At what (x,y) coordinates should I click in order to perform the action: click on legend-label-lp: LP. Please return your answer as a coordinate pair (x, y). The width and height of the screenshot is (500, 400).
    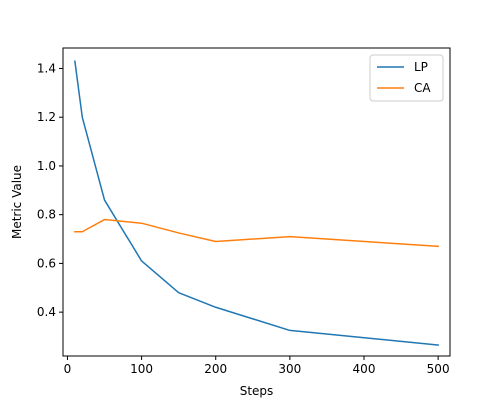
    Looking at the image, I should click on (421, 67).